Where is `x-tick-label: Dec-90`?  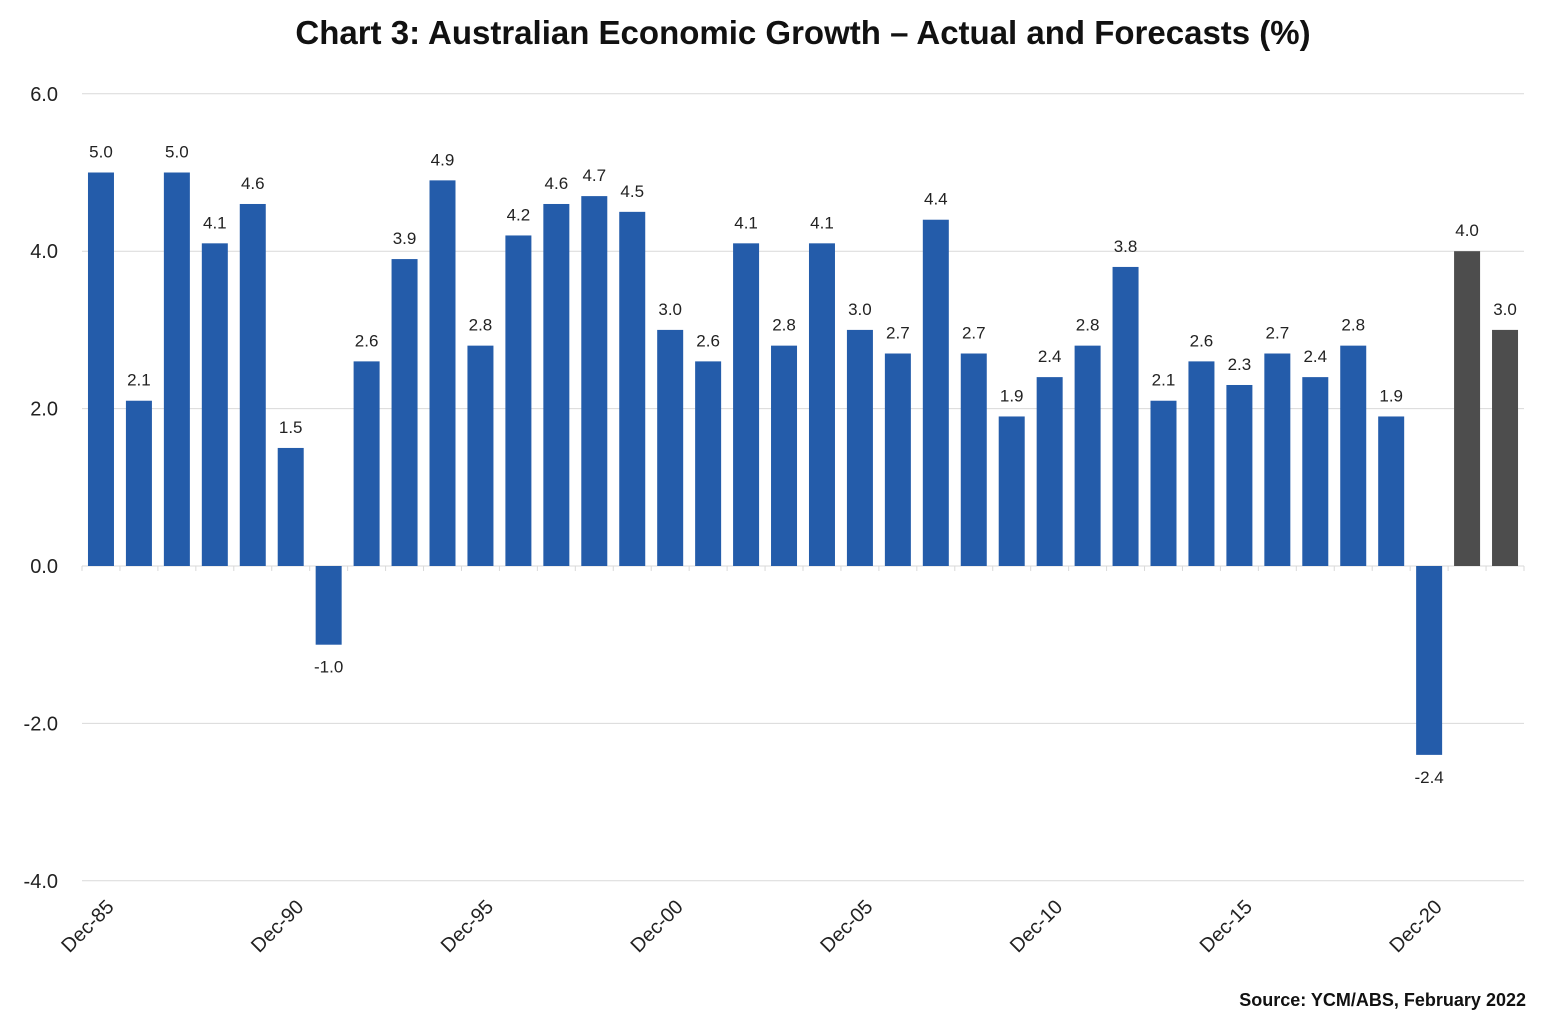
x-tick-label: Dec-90 is located at coordinates (277, 926).